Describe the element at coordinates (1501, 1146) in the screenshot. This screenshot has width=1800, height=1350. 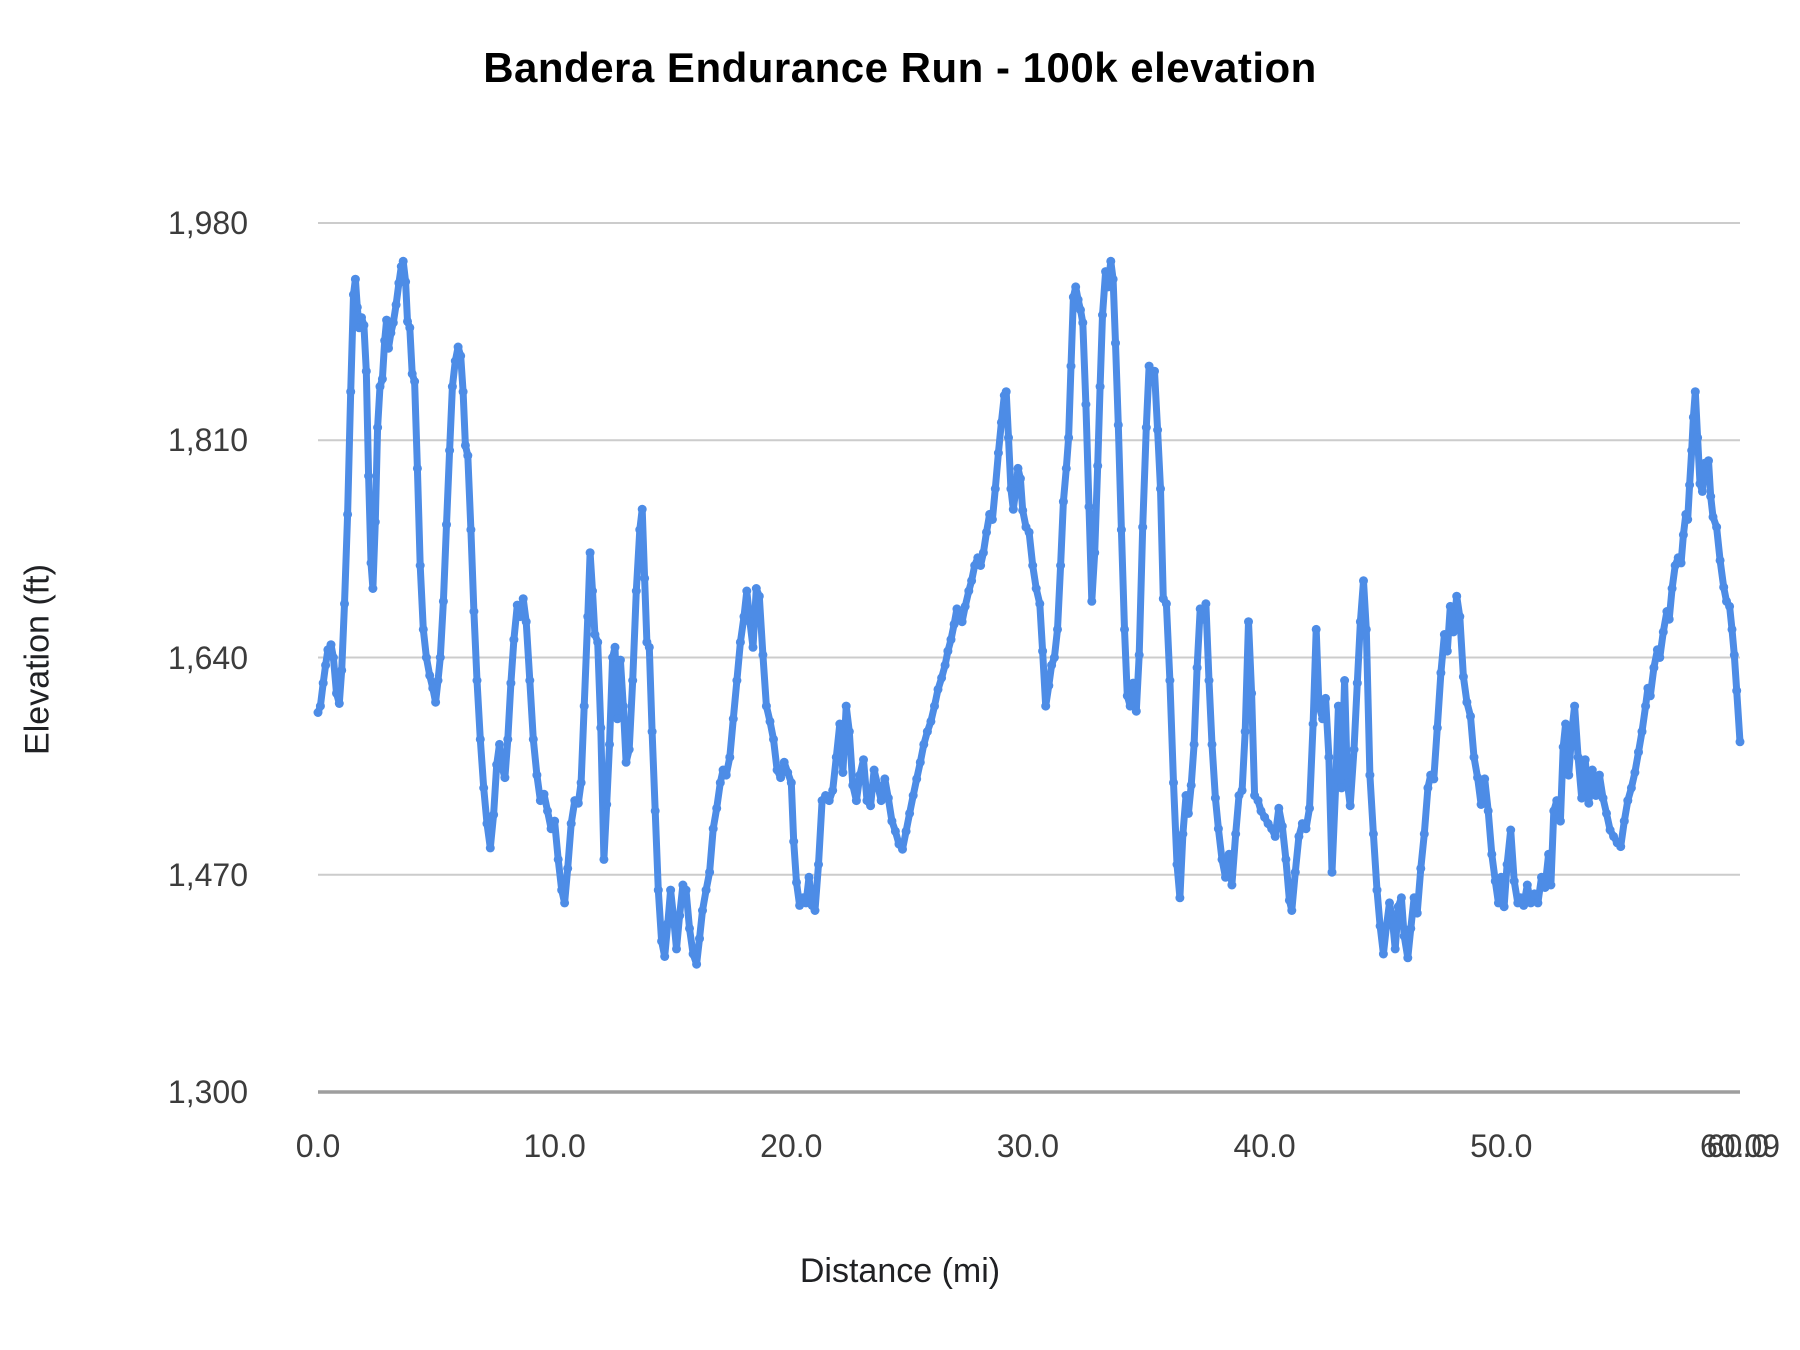
I see `x-tick-label: 50.0` at that location.